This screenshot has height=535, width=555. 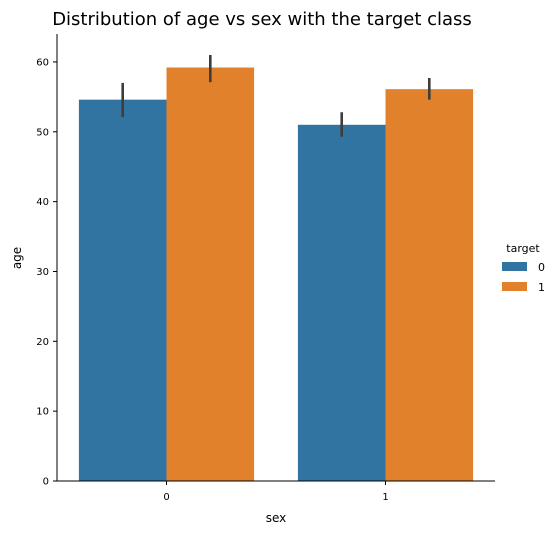 What do you see at coordinates (42, 62) in the screenshot?
I see `y-tick-label-60: 60` at bounding box center [42, 62].